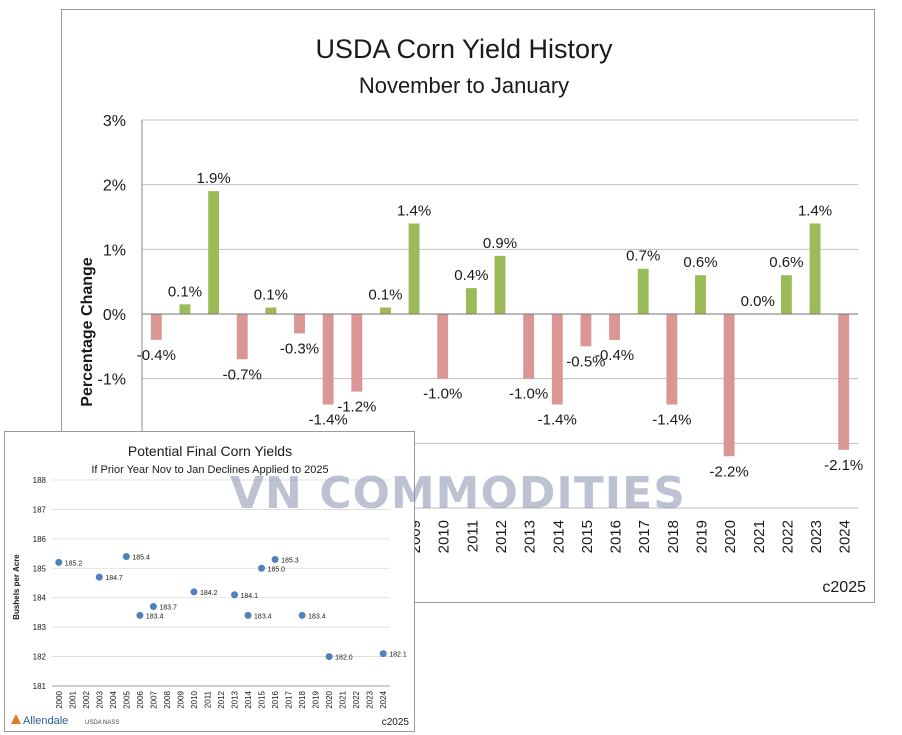 The width and height of the screenshot is (902, 735). What do you see at coordinates (356, 699) in the screenshot?
I see `inset-xtick-label: 2022` at bounding box center [356, 699].